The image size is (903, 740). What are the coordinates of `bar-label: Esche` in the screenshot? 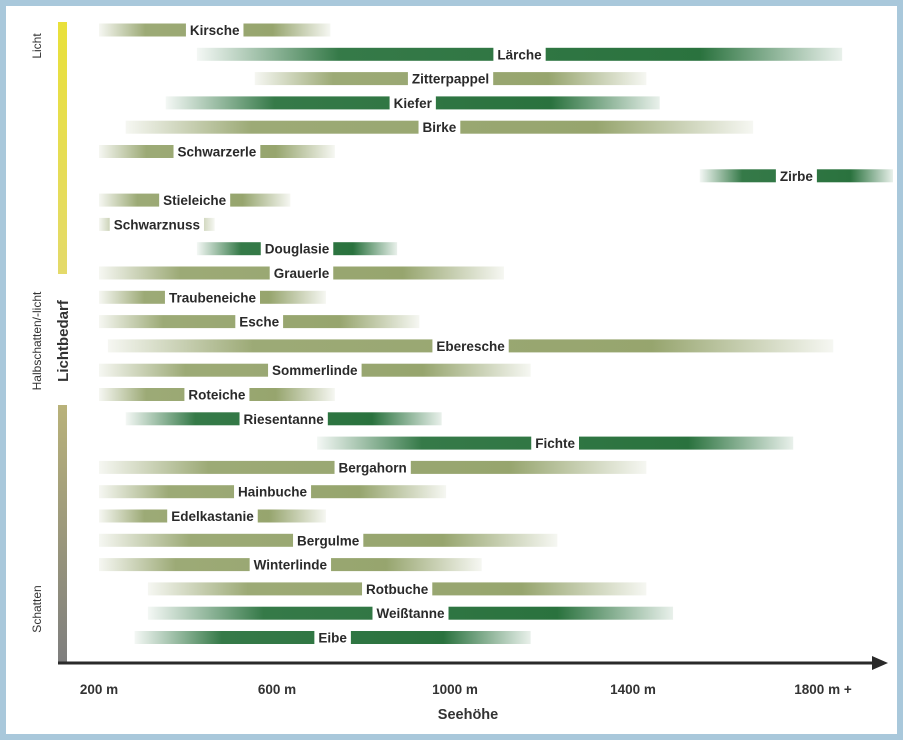 It's located at (259, 322).